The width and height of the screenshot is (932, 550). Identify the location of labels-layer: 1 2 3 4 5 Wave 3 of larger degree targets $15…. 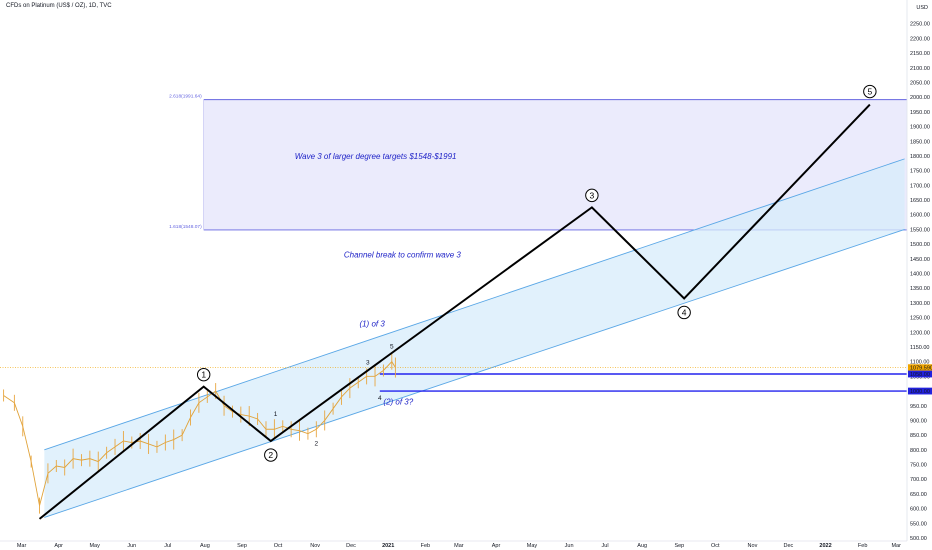
(368, 300).